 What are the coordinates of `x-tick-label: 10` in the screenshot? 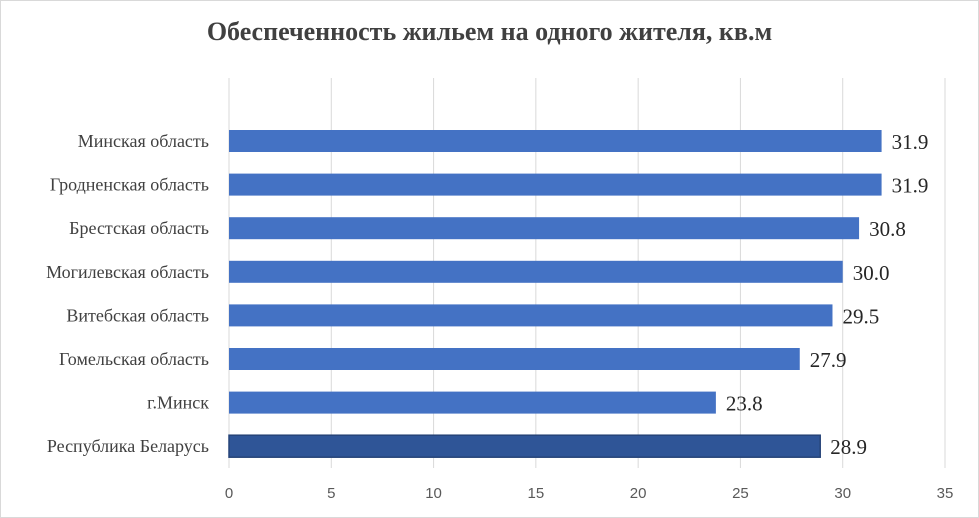 It's located at (433, 493).